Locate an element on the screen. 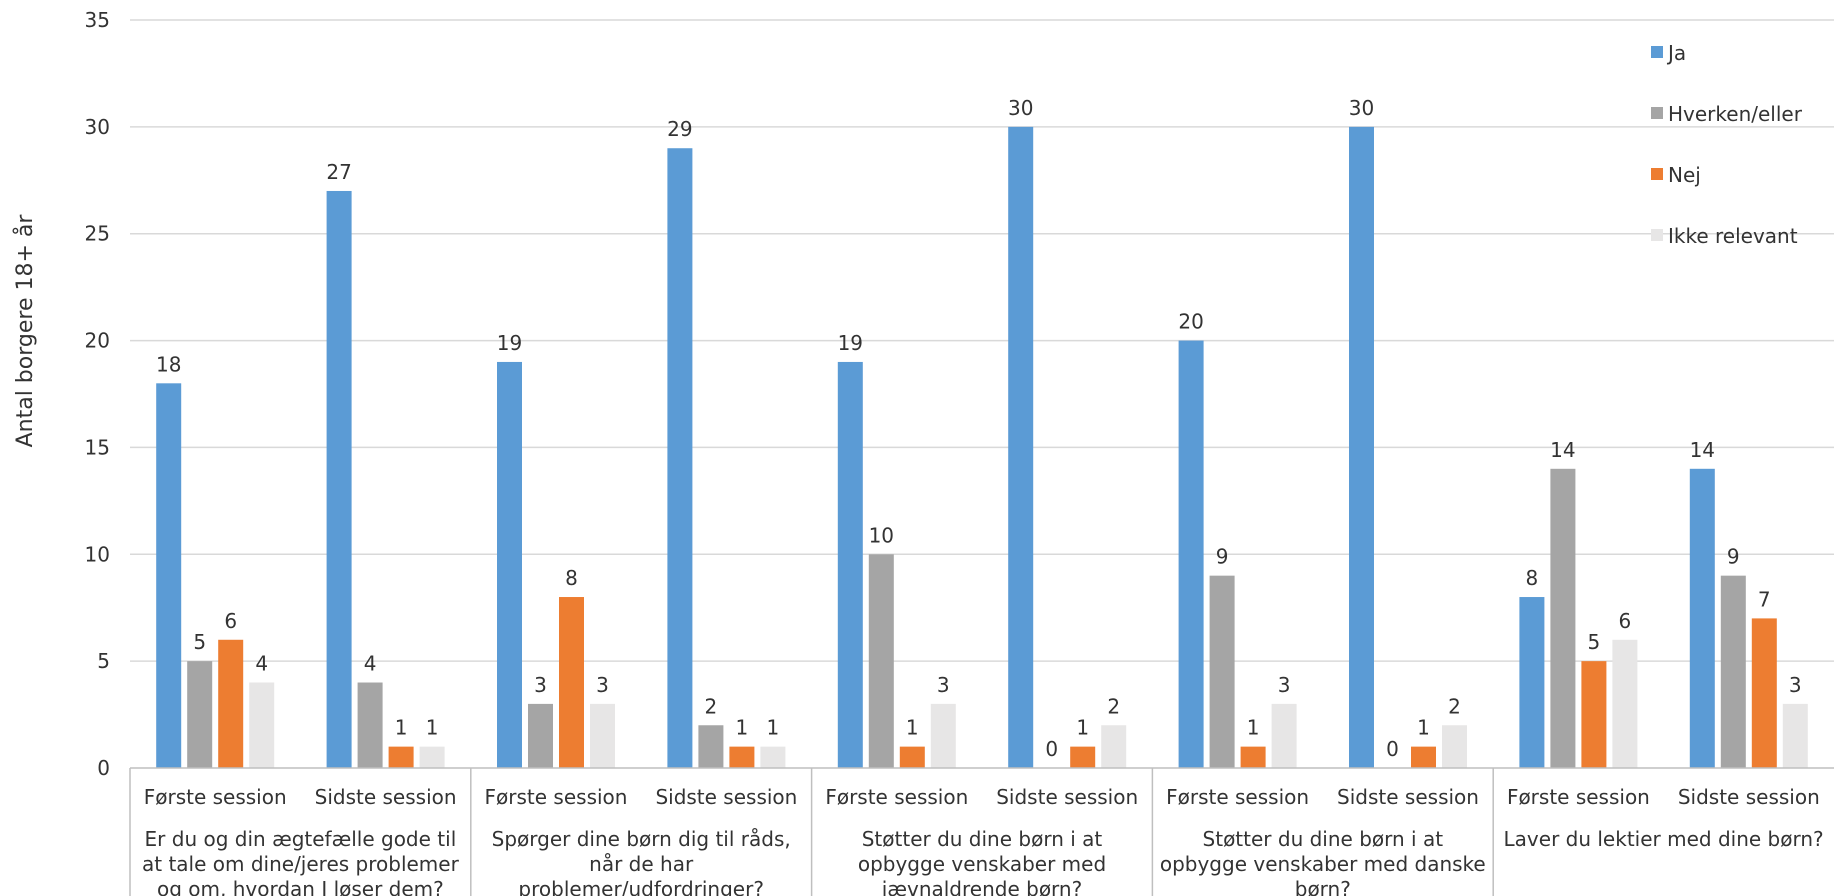  data-label: 10 is located at coordinates (881, 535).